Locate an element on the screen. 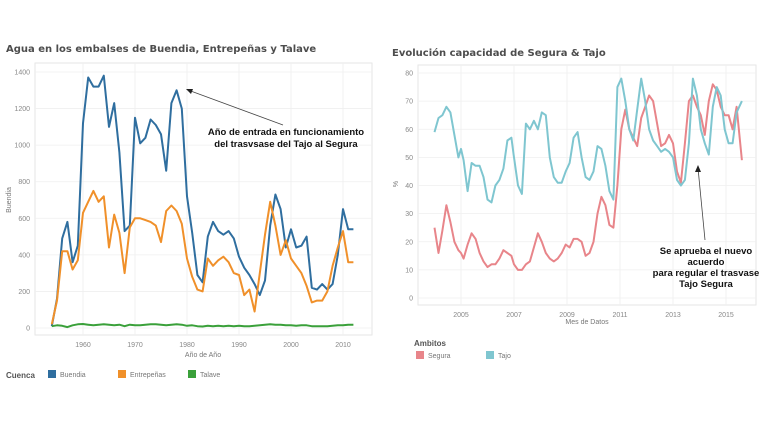 The height and width of the screenshot is (432, 768). left-annotation-arrow is located at coordinates (235, 107).